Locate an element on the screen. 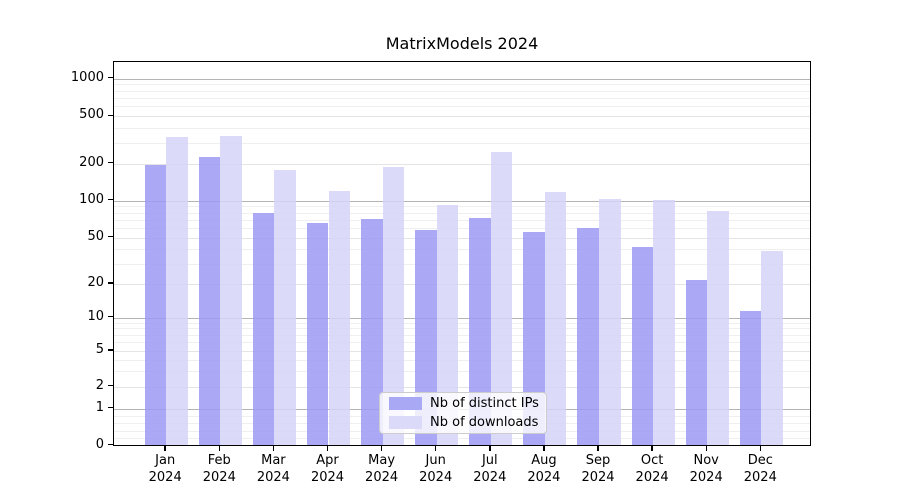  legend-swatch-downloads-icon is located at coordinates (405, 422).